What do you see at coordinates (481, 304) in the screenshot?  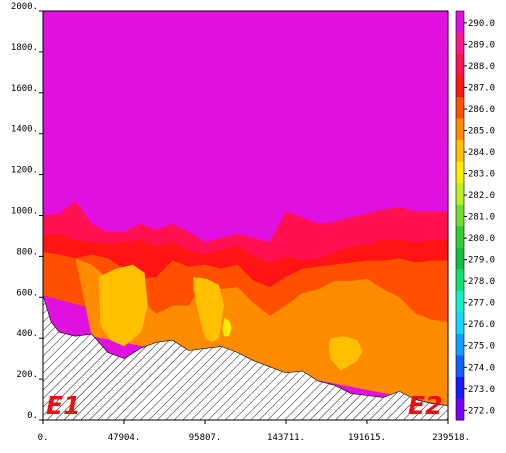 I see `colorbar-label: 277.0` at bounding box center [481, 304].